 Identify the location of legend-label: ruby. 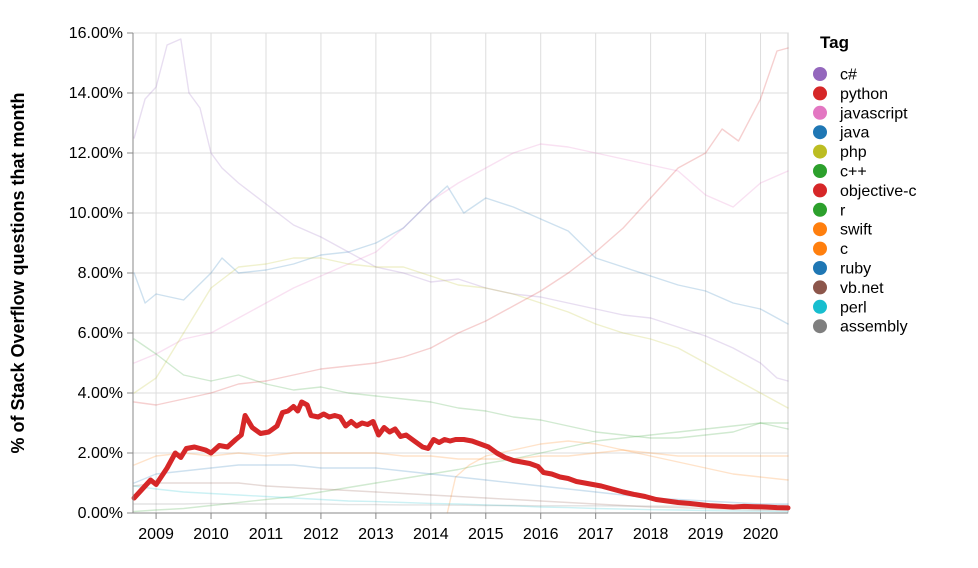
(855, 269).